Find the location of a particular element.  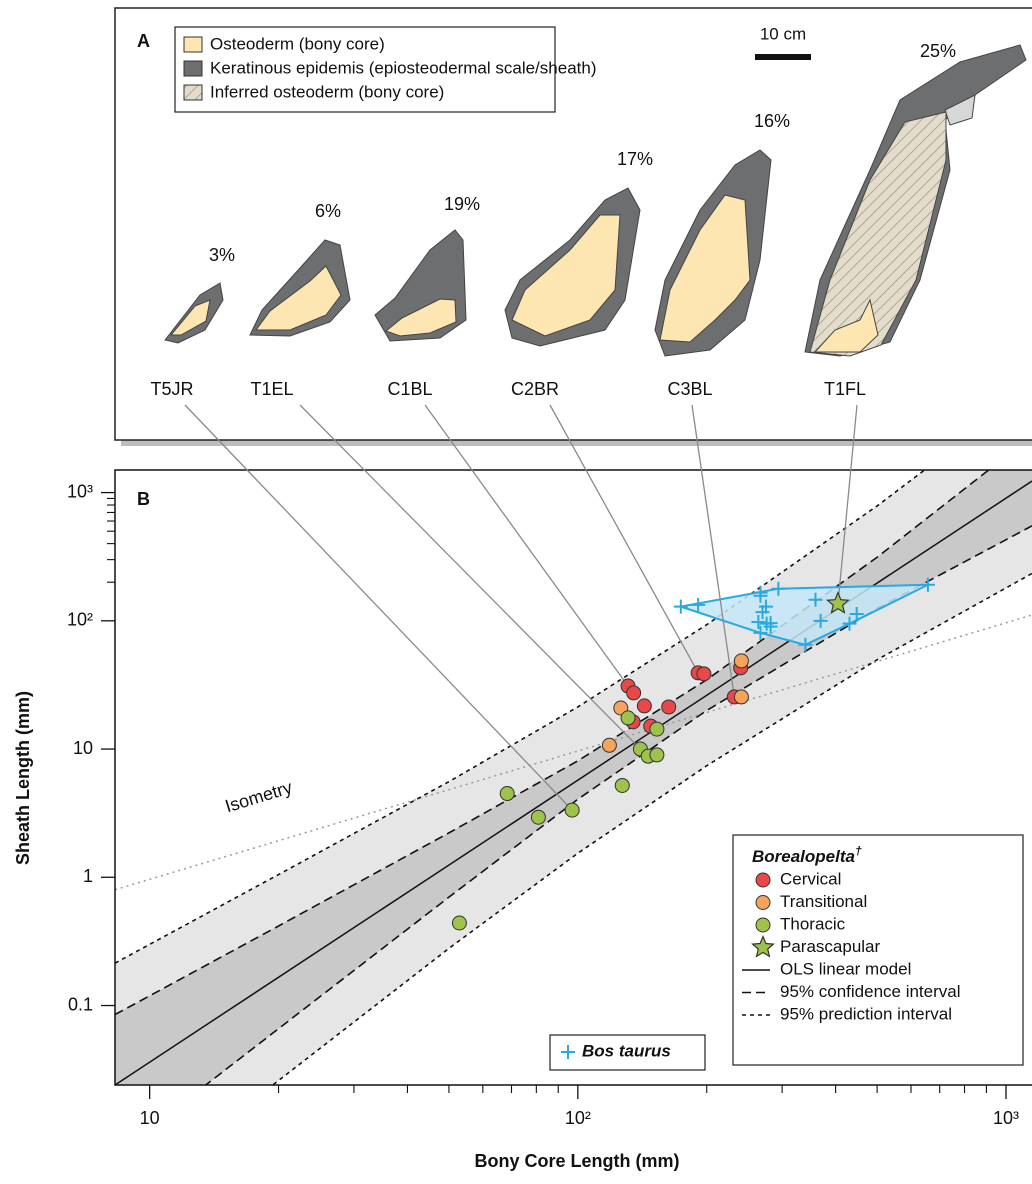

specimen-label: T5JR is located at coordinates (171, 389).